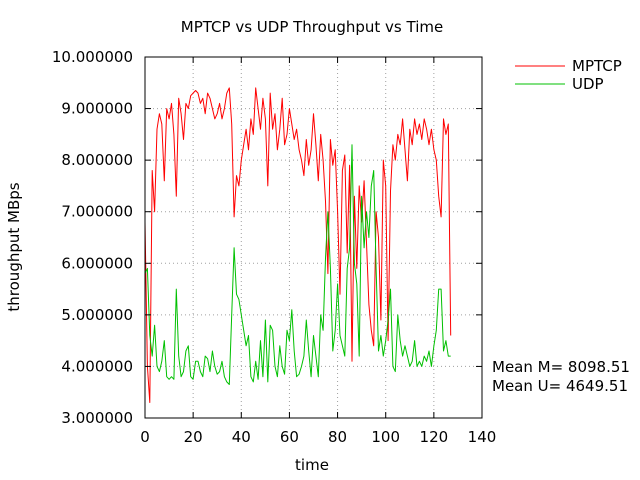 This screenshot has height=480, width=640. What do you see at coordinates (145, 437) in the screenshot?
I see `x-tick-label: 0` at bounding box center [145, 437].